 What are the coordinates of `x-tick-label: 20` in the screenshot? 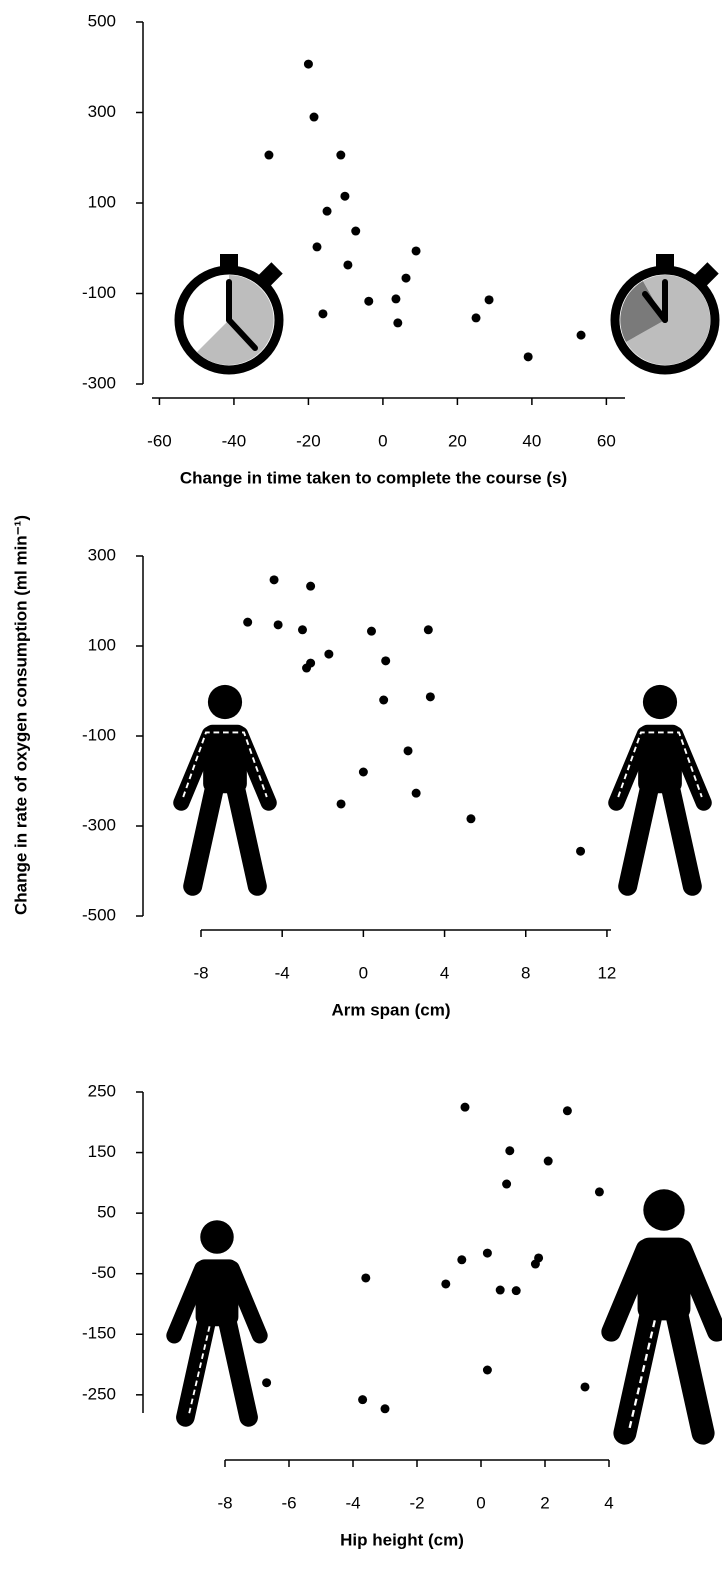 It's located at (457, 440).